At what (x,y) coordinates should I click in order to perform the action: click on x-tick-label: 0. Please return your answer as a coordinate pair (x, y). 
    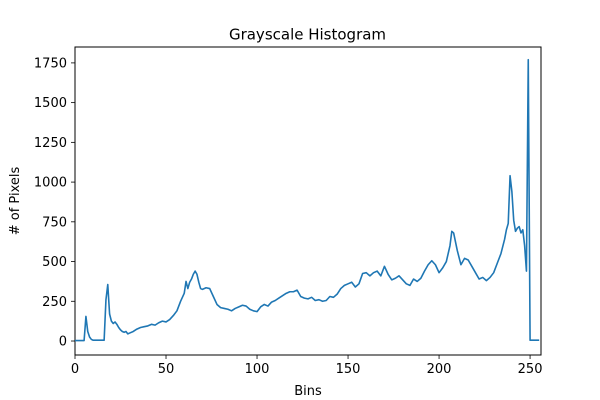
    Looking at the image, I should click on (75, 369).